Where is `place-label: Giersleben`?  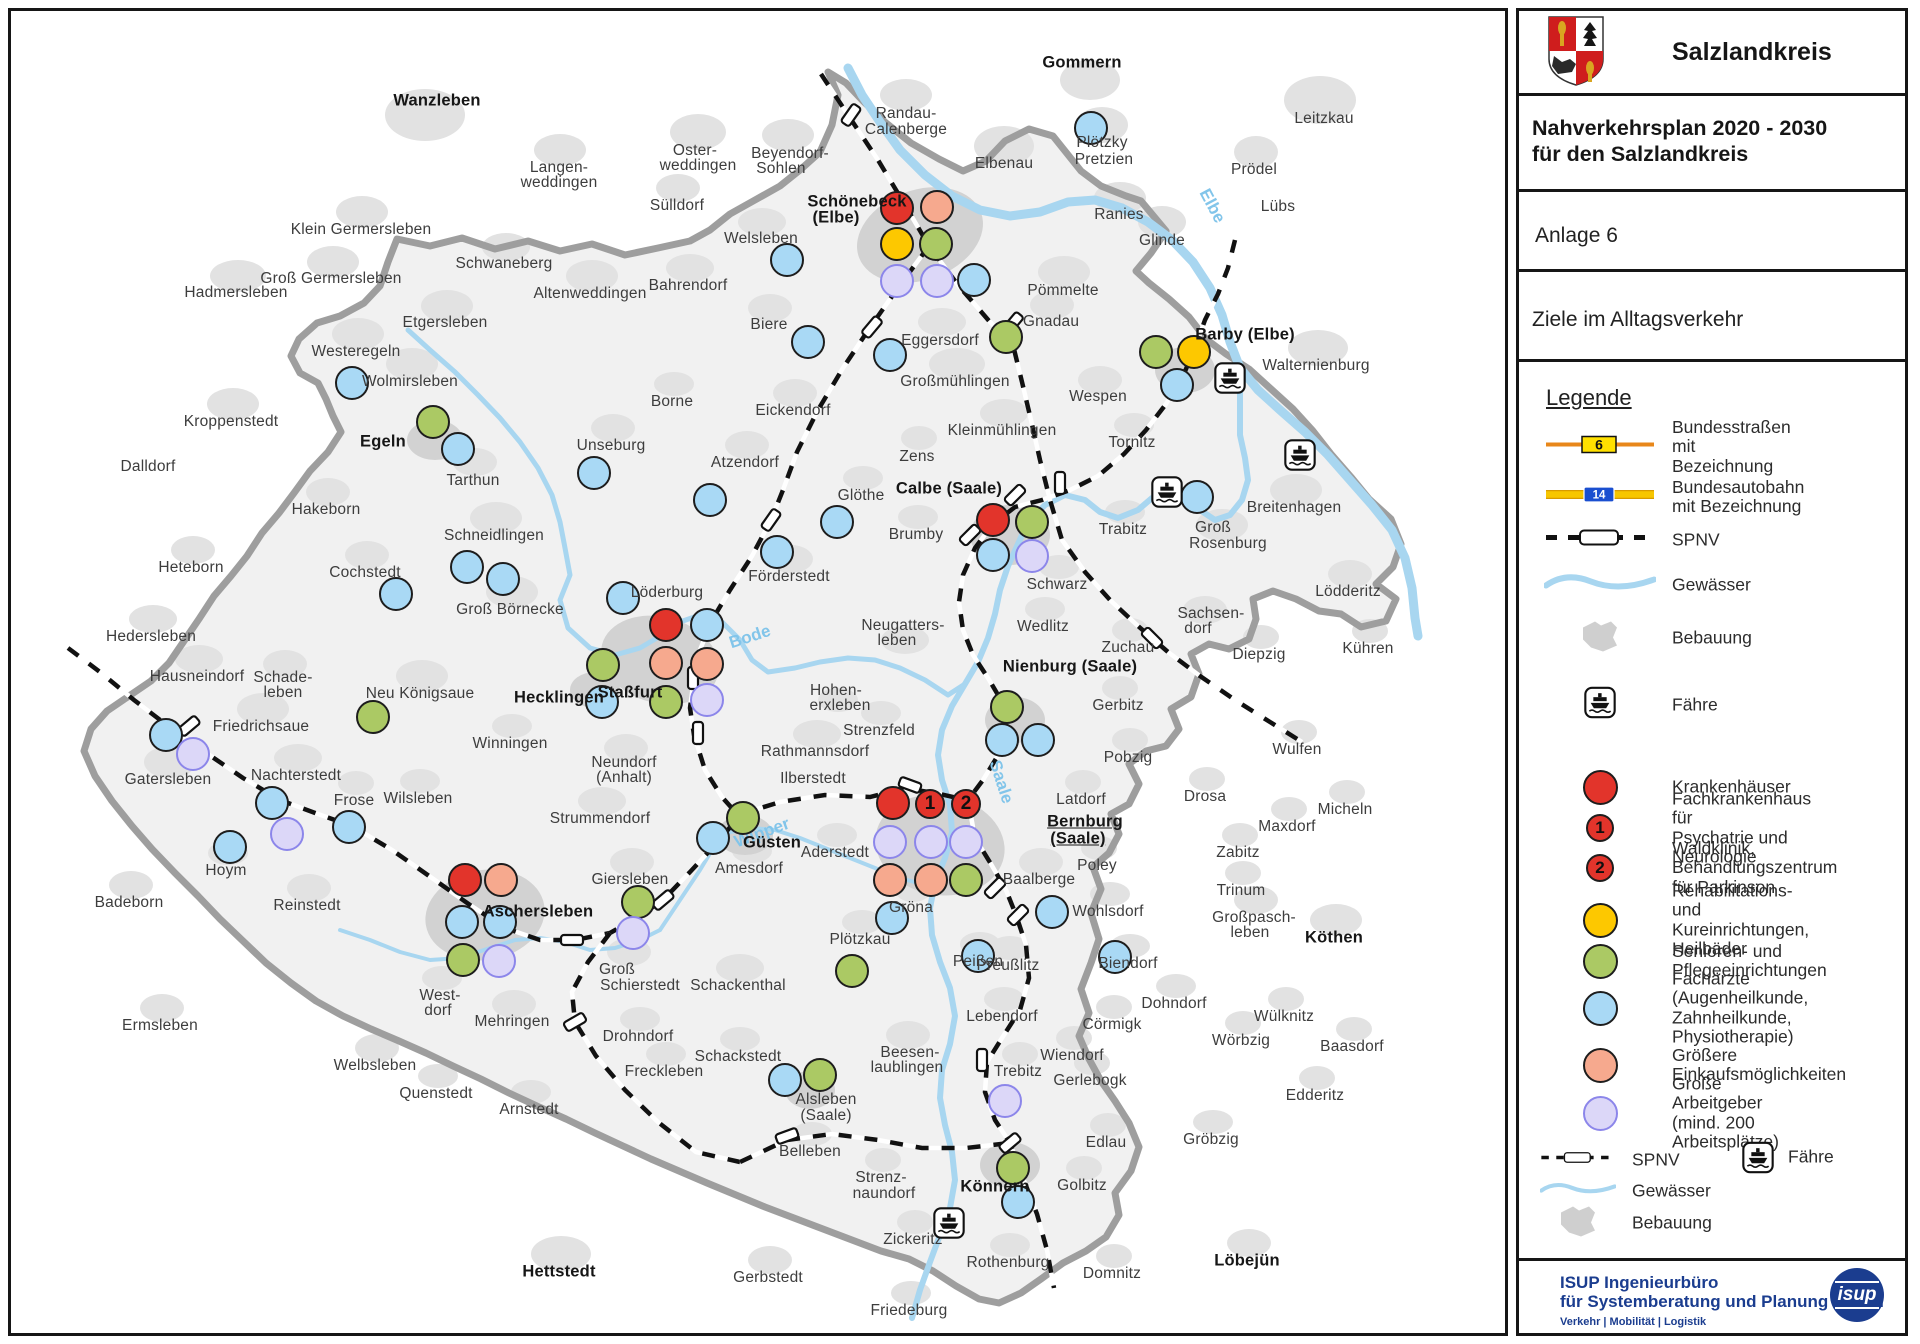
place-label: Giersleben is located at coordinates (630, 879).